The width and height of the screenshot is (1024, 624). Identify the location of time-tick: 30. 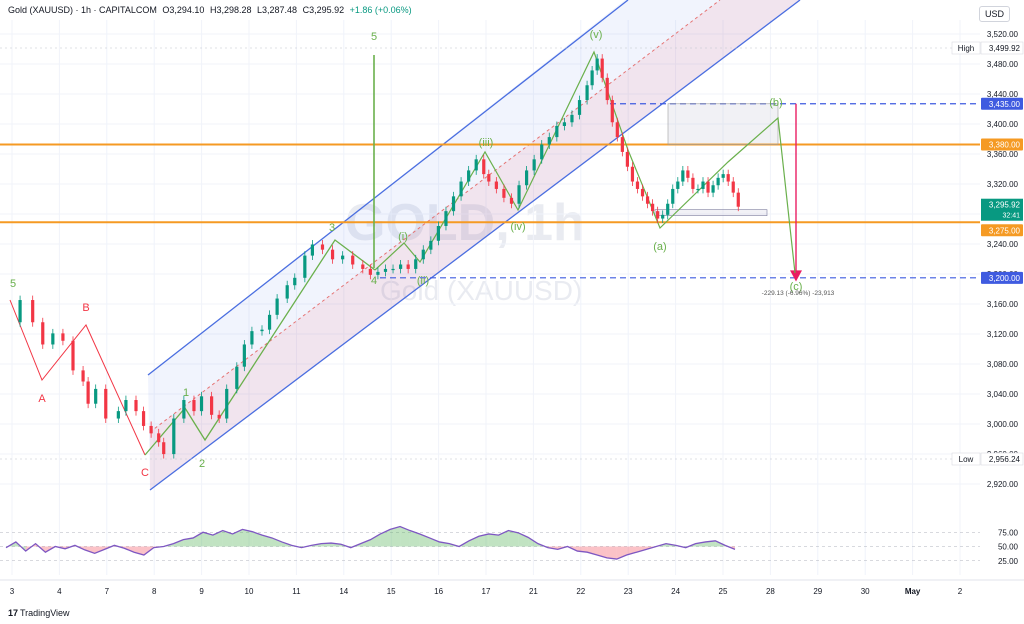
(865, 591).